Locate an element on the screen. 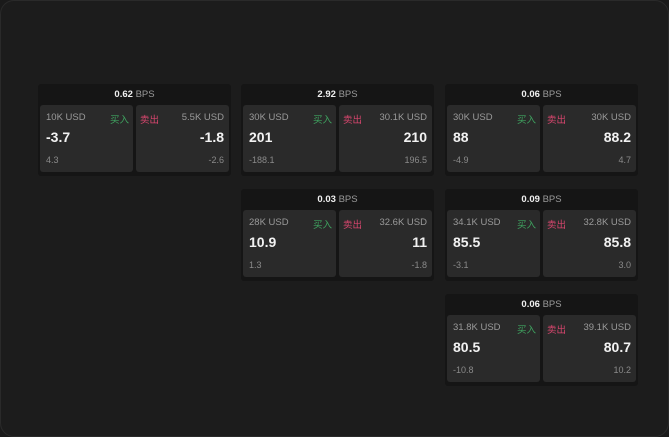 The image size is (669, 437). buy-quantity: 34.1K USD is located at coordinates (477, 222).